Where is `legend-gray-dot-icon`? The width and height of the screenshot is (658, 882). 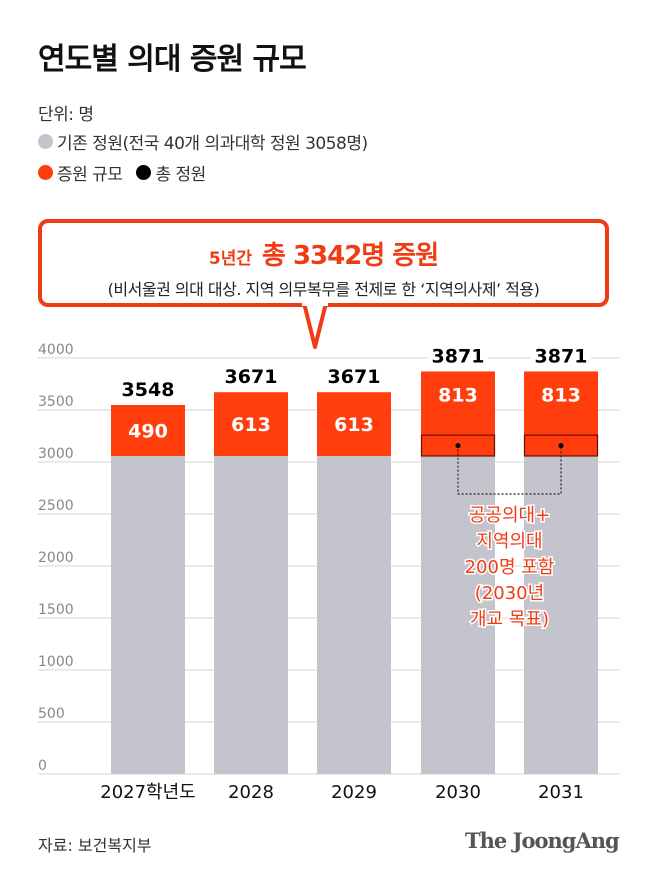 legend-gray-dot-icon is located at coordinates (45, 141).